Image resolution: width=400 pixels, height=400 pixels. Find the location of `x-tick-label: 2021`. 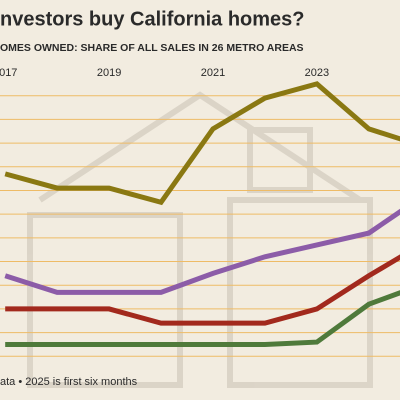

x-tick-label: 2021 is located at coordinates (213, 73).